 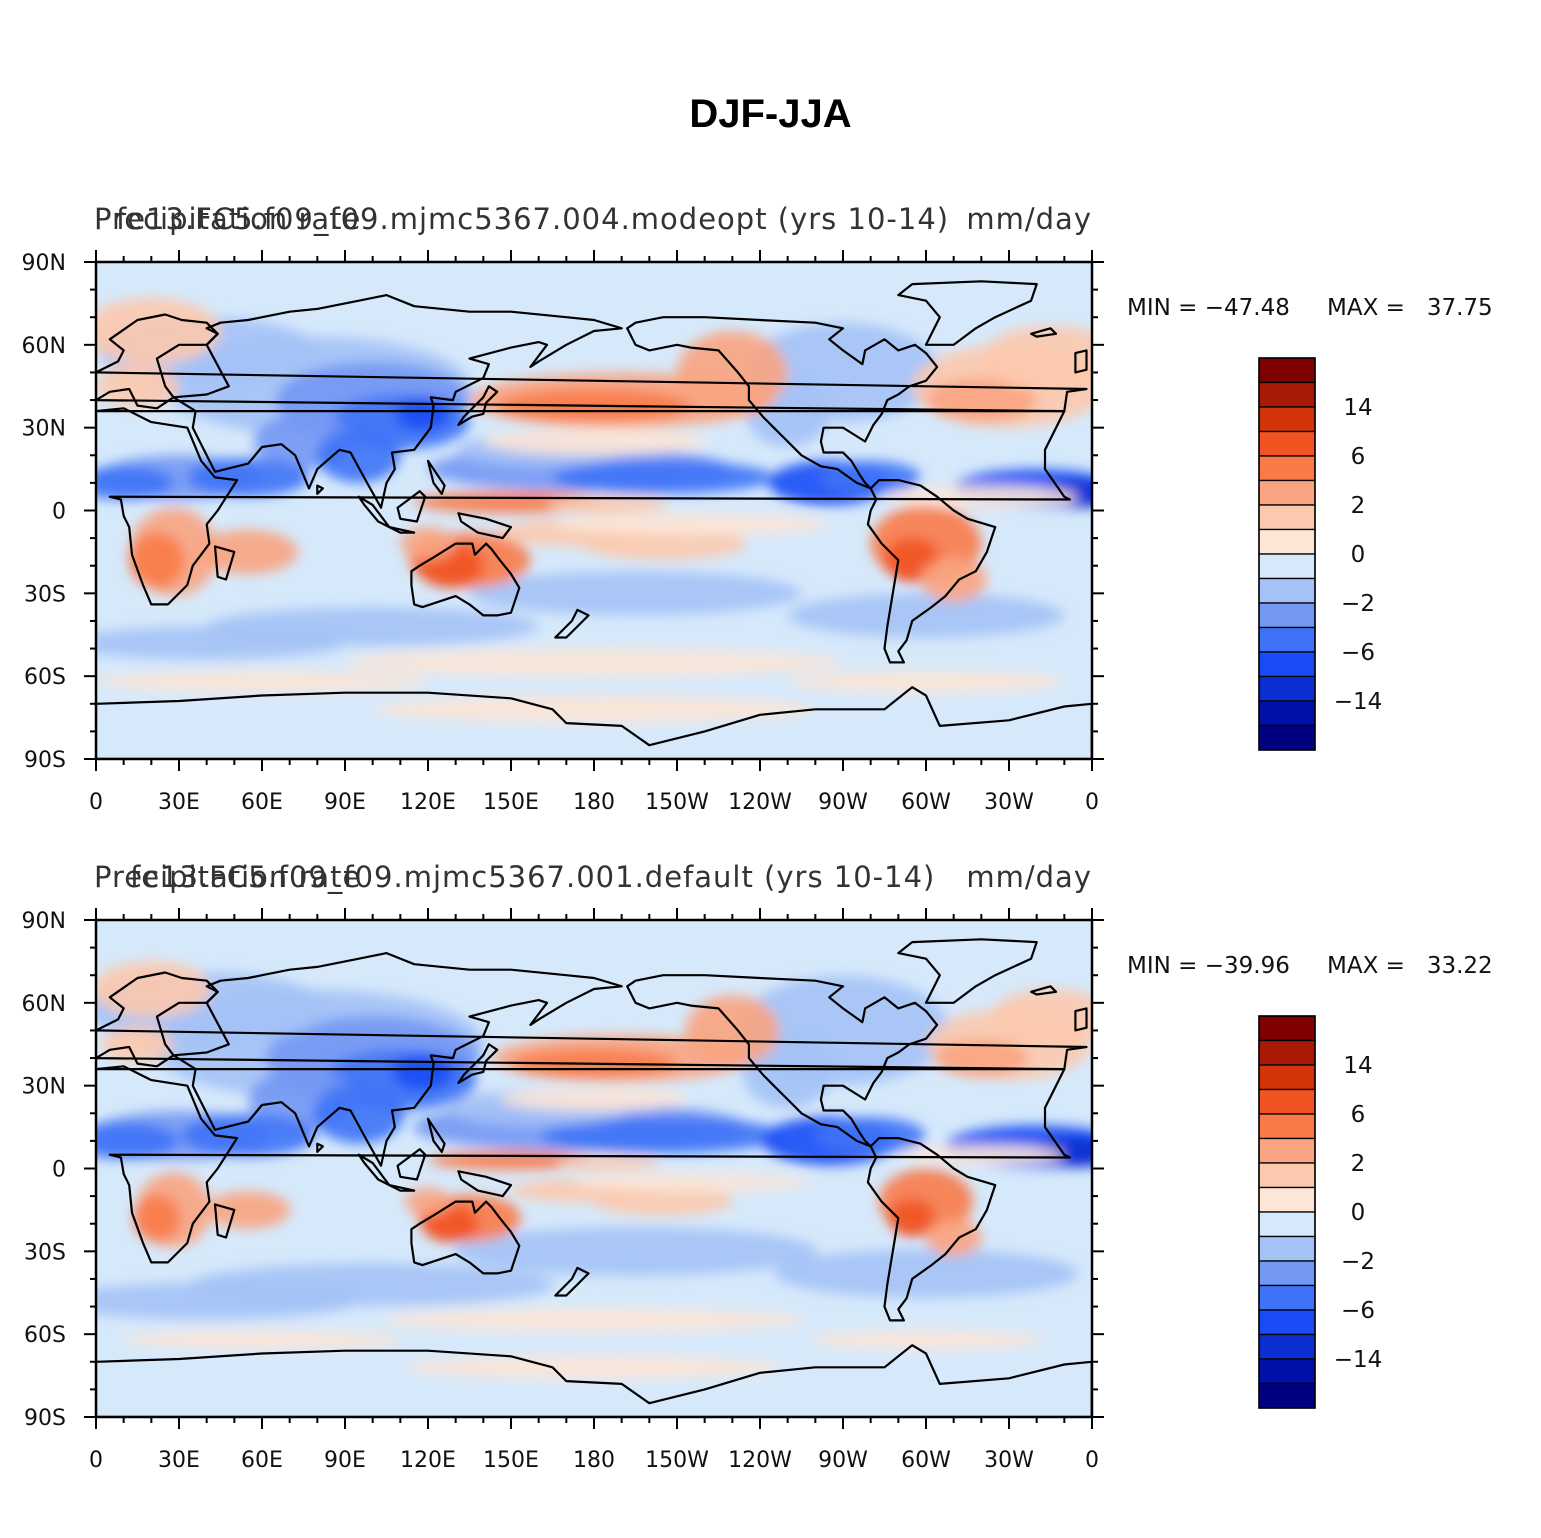 I want to click on panel-2-max-label: MAX = 33.22, so click(x=1410, y=966).